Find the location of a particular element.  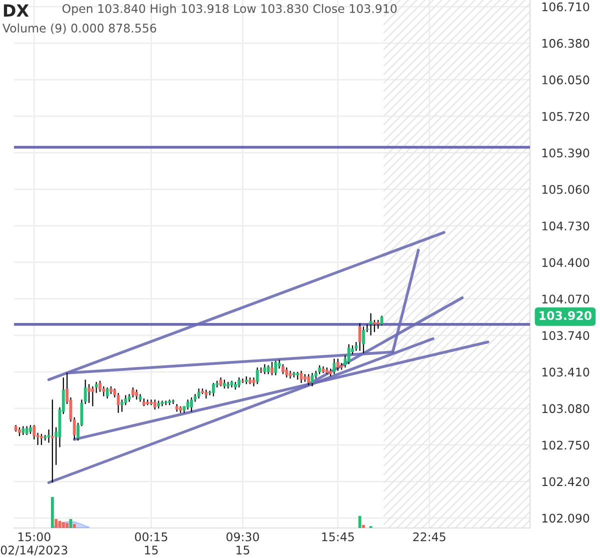

x-tick-label: 15:45 is located at coordinates (338, 537).